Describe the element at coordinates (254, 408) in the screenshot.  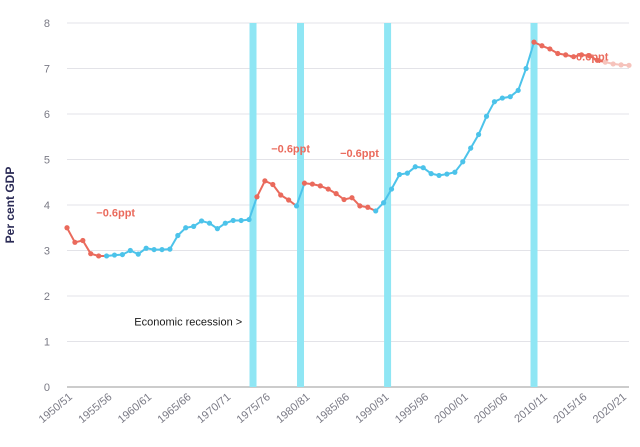
I see `x-tick-label: 1975/76` at that location.